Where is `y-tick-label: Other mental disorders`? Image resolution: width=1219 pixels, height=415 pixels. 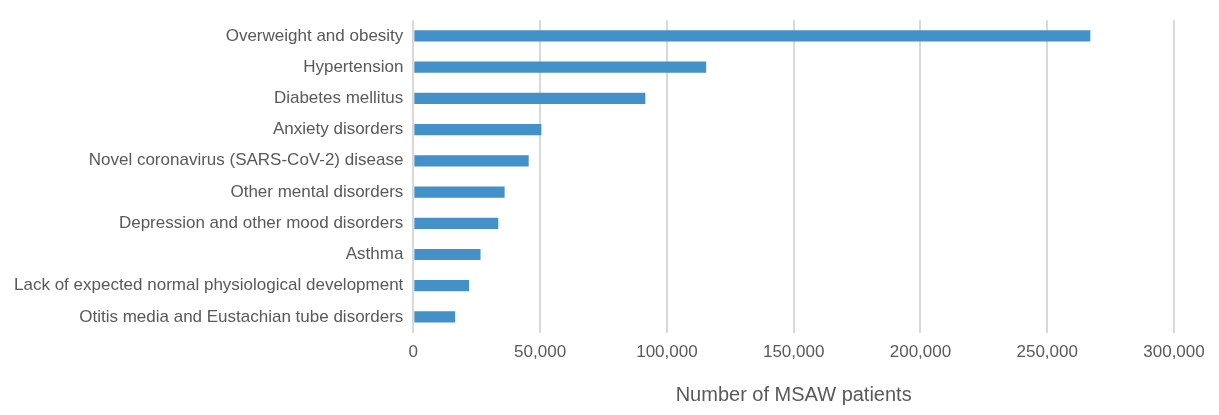 y-tick-label: Other mental disorders is located at coordinates (317, 191).